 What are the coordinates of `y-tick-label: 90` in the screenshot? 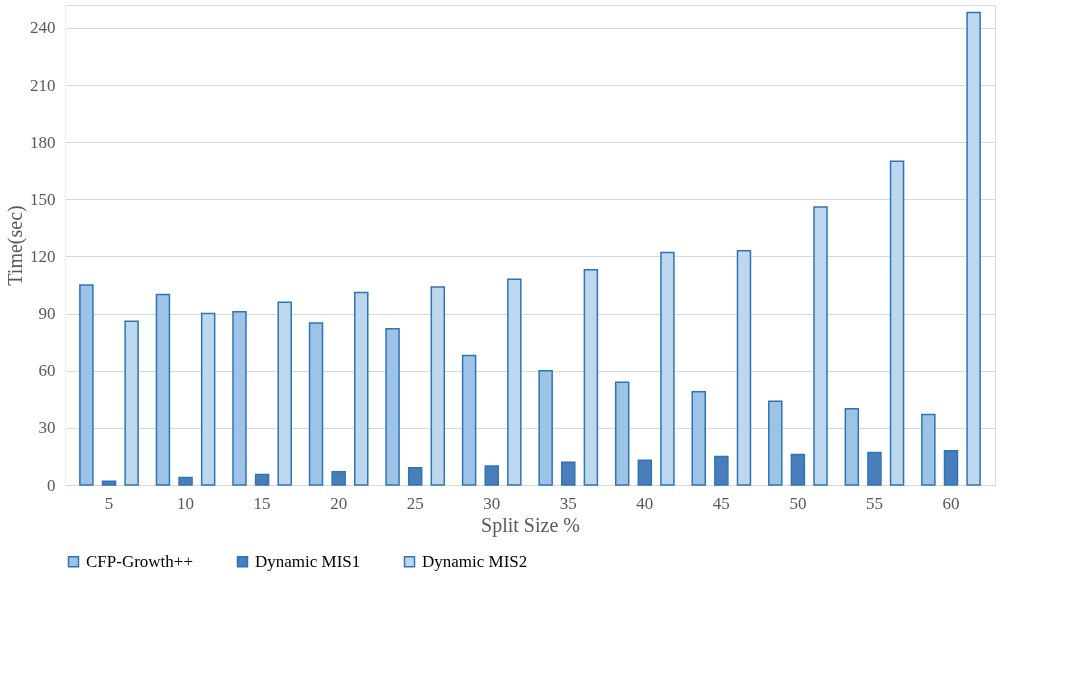 It's located at (47, 314).